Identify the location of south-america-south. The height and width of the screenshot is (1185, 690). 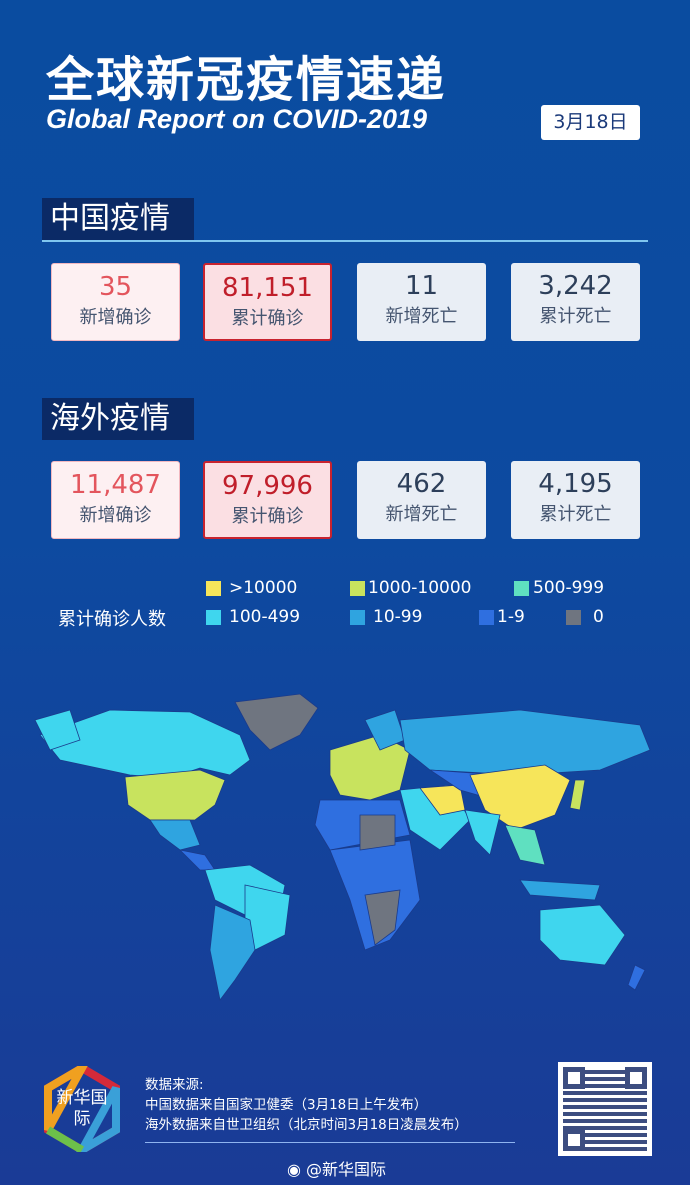
(232, 952).